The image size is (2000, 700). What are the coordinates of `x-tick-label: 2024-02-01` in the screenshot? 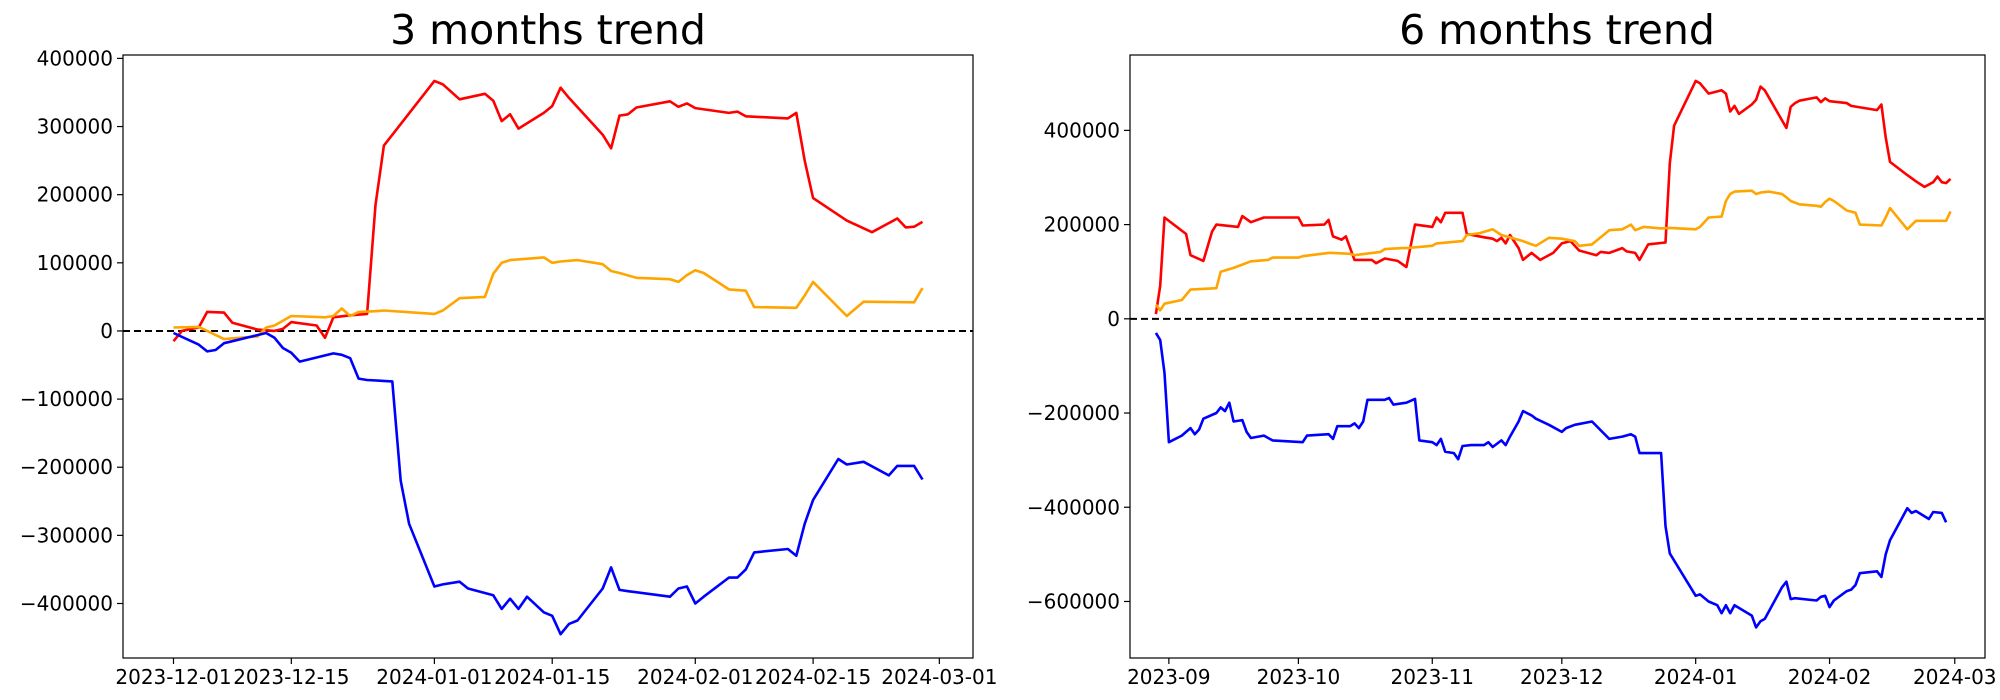 It's located at (695, 677).